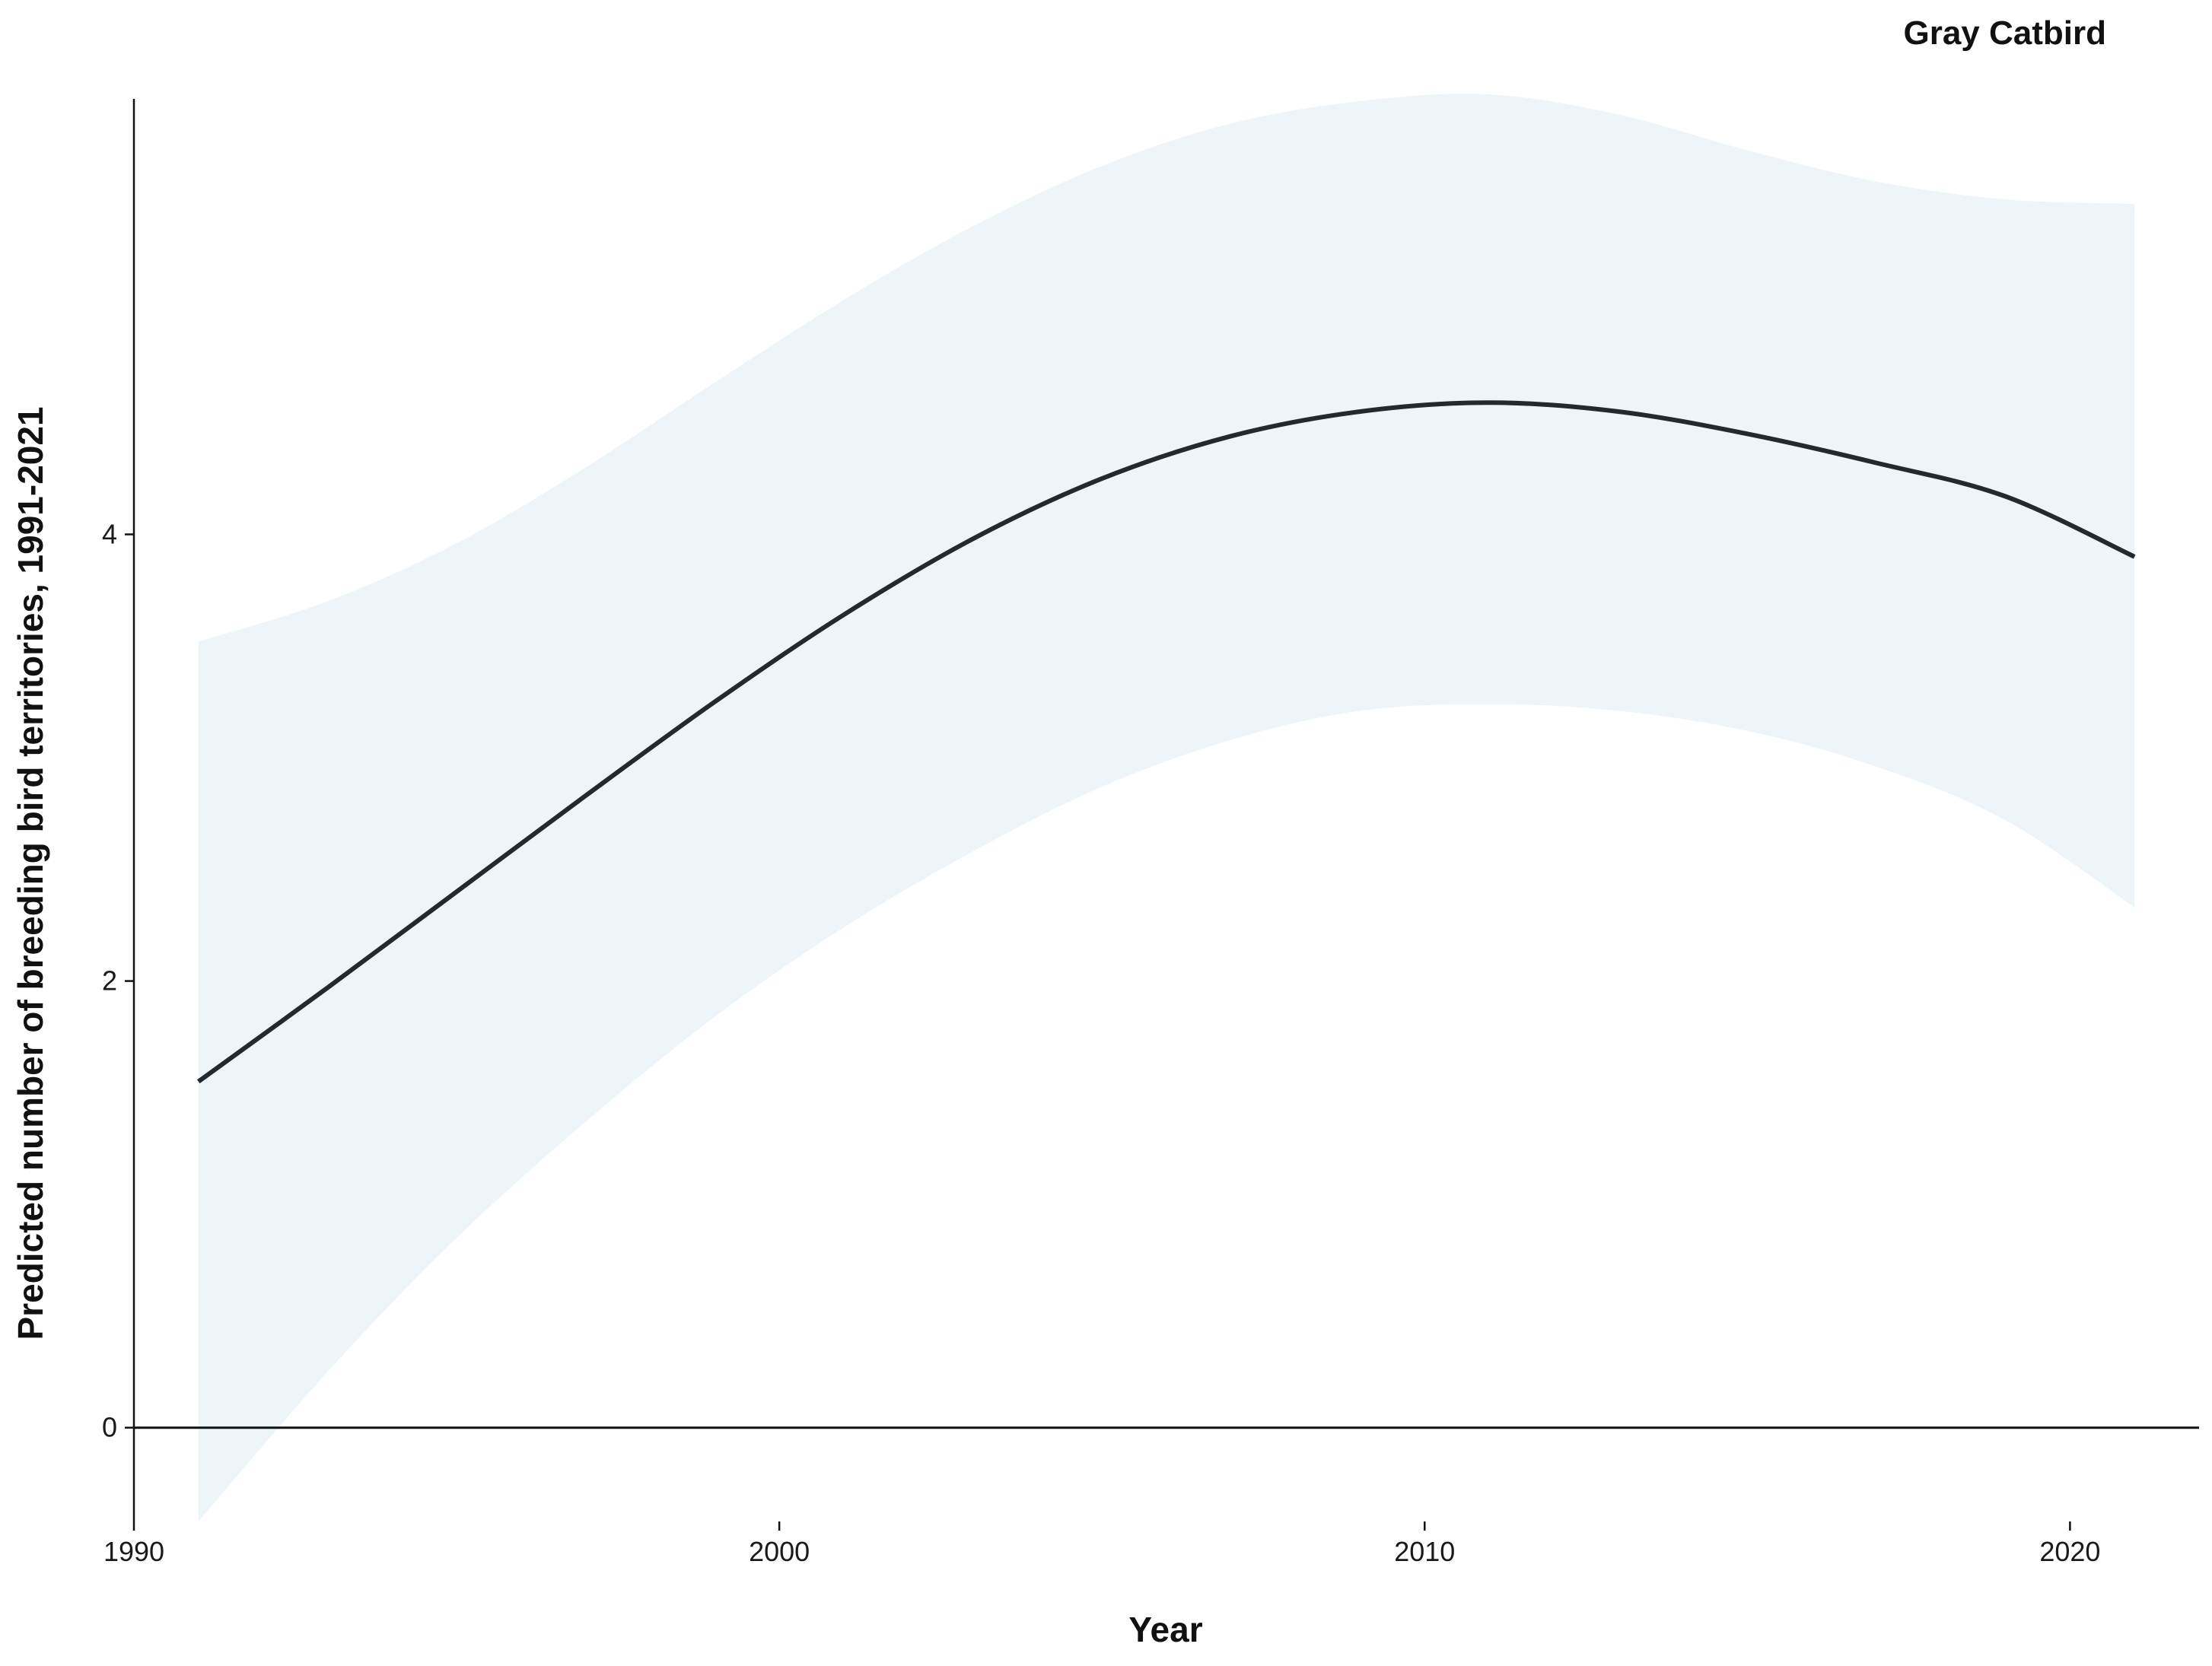 The width and height of the screenshot is (2212, 1666). Describe the element at coordinates (1424, 1551) in the screenshot. I see `x-tick-label: 2010` at that location.